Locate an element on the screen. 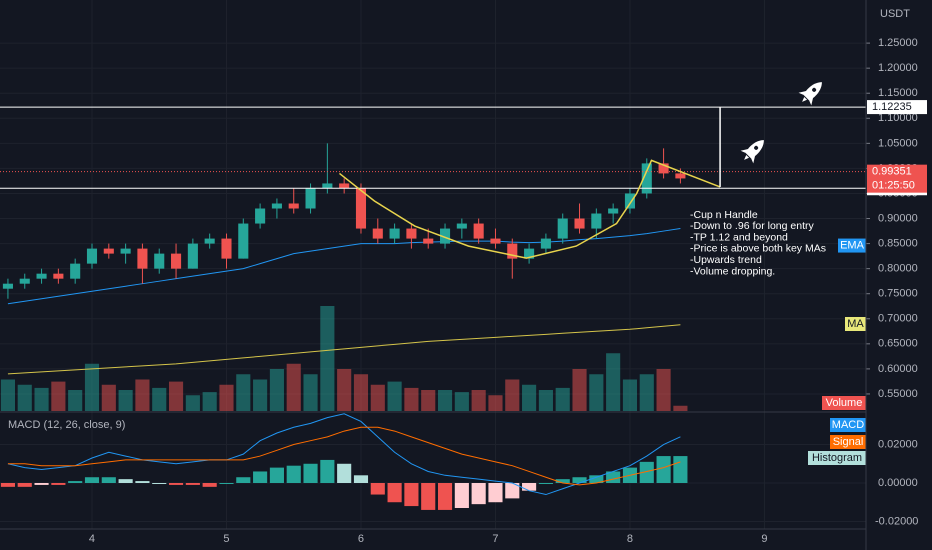 The height and width of the screenshot is (550, 932). y-tick-label: 0.55000 is located at coordinates (898, 394).